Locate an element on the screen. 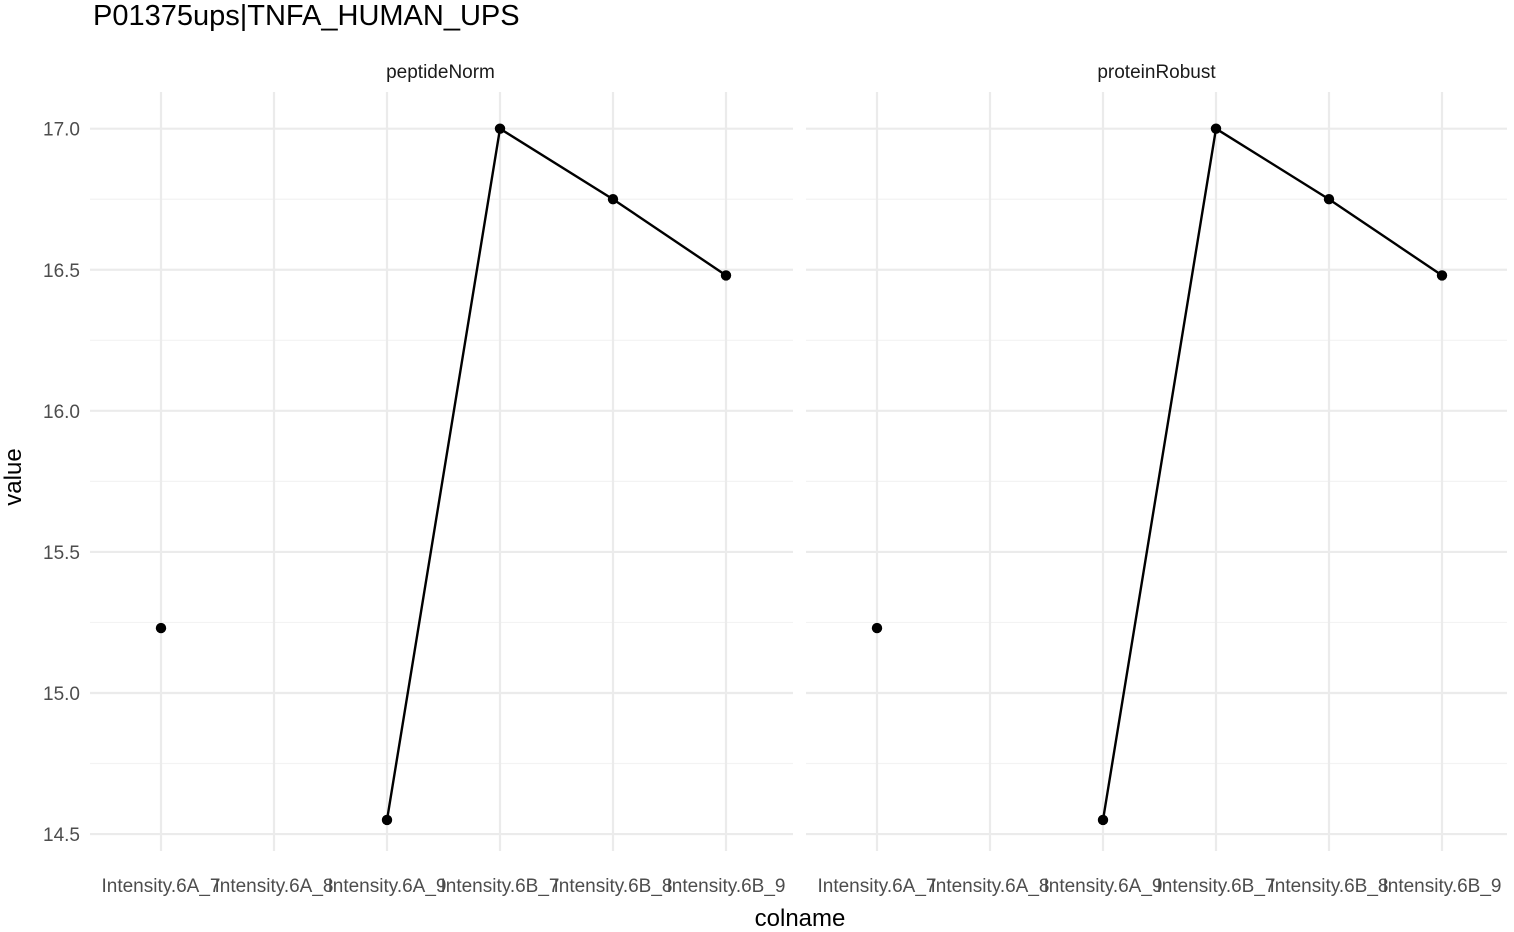 The width and height of the screenshot is (1514, 932). y-tick-label: 16.5 is located at coordinates (61, 271).